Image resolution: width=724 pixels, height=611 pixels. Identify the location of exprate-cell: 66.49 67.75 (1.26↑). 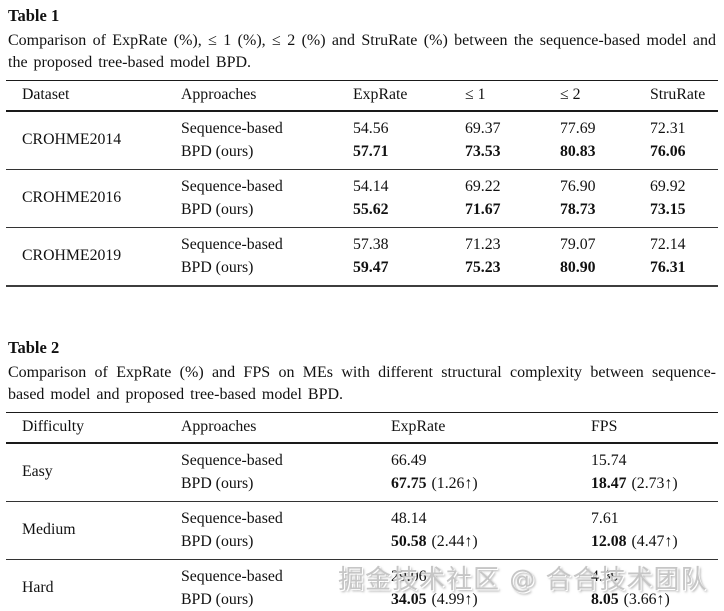
(489, 472).